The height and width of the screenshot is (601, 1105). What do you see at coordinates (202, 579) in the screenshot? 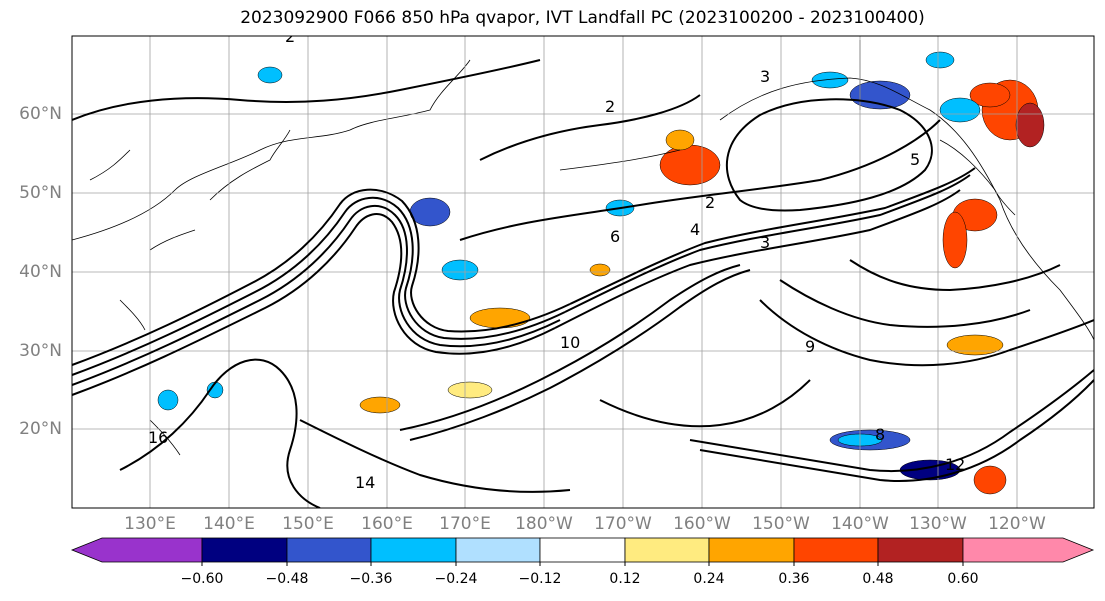
I see `colorbar-tick-label: −0.60` at bounding box center [202, 579].